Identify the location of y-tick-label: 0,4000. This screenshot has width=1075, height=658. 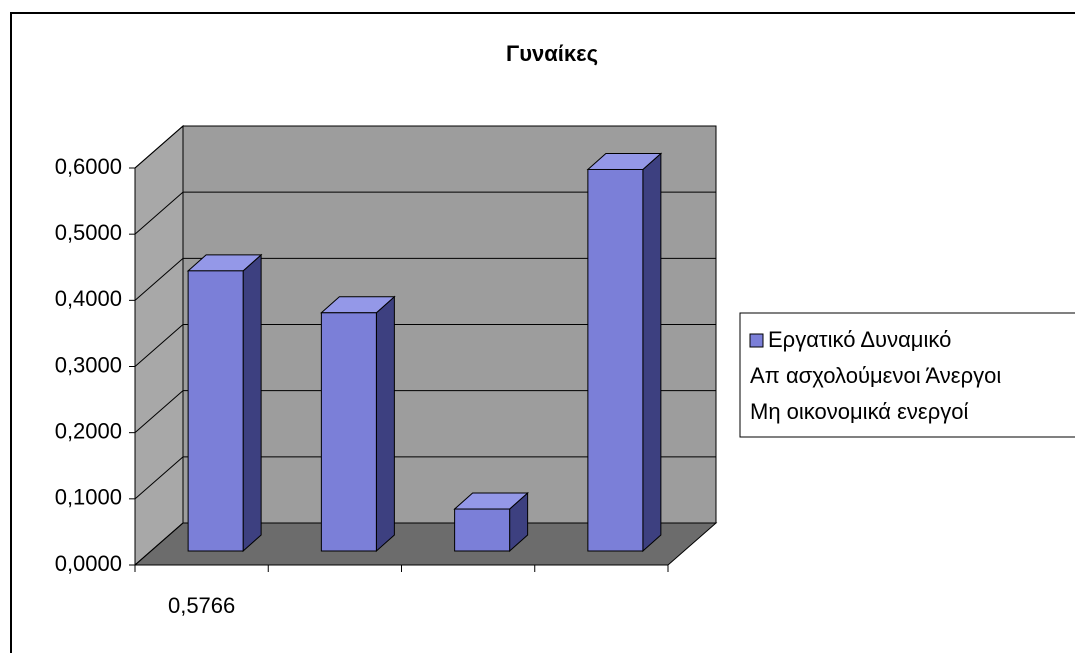
(88, 298).